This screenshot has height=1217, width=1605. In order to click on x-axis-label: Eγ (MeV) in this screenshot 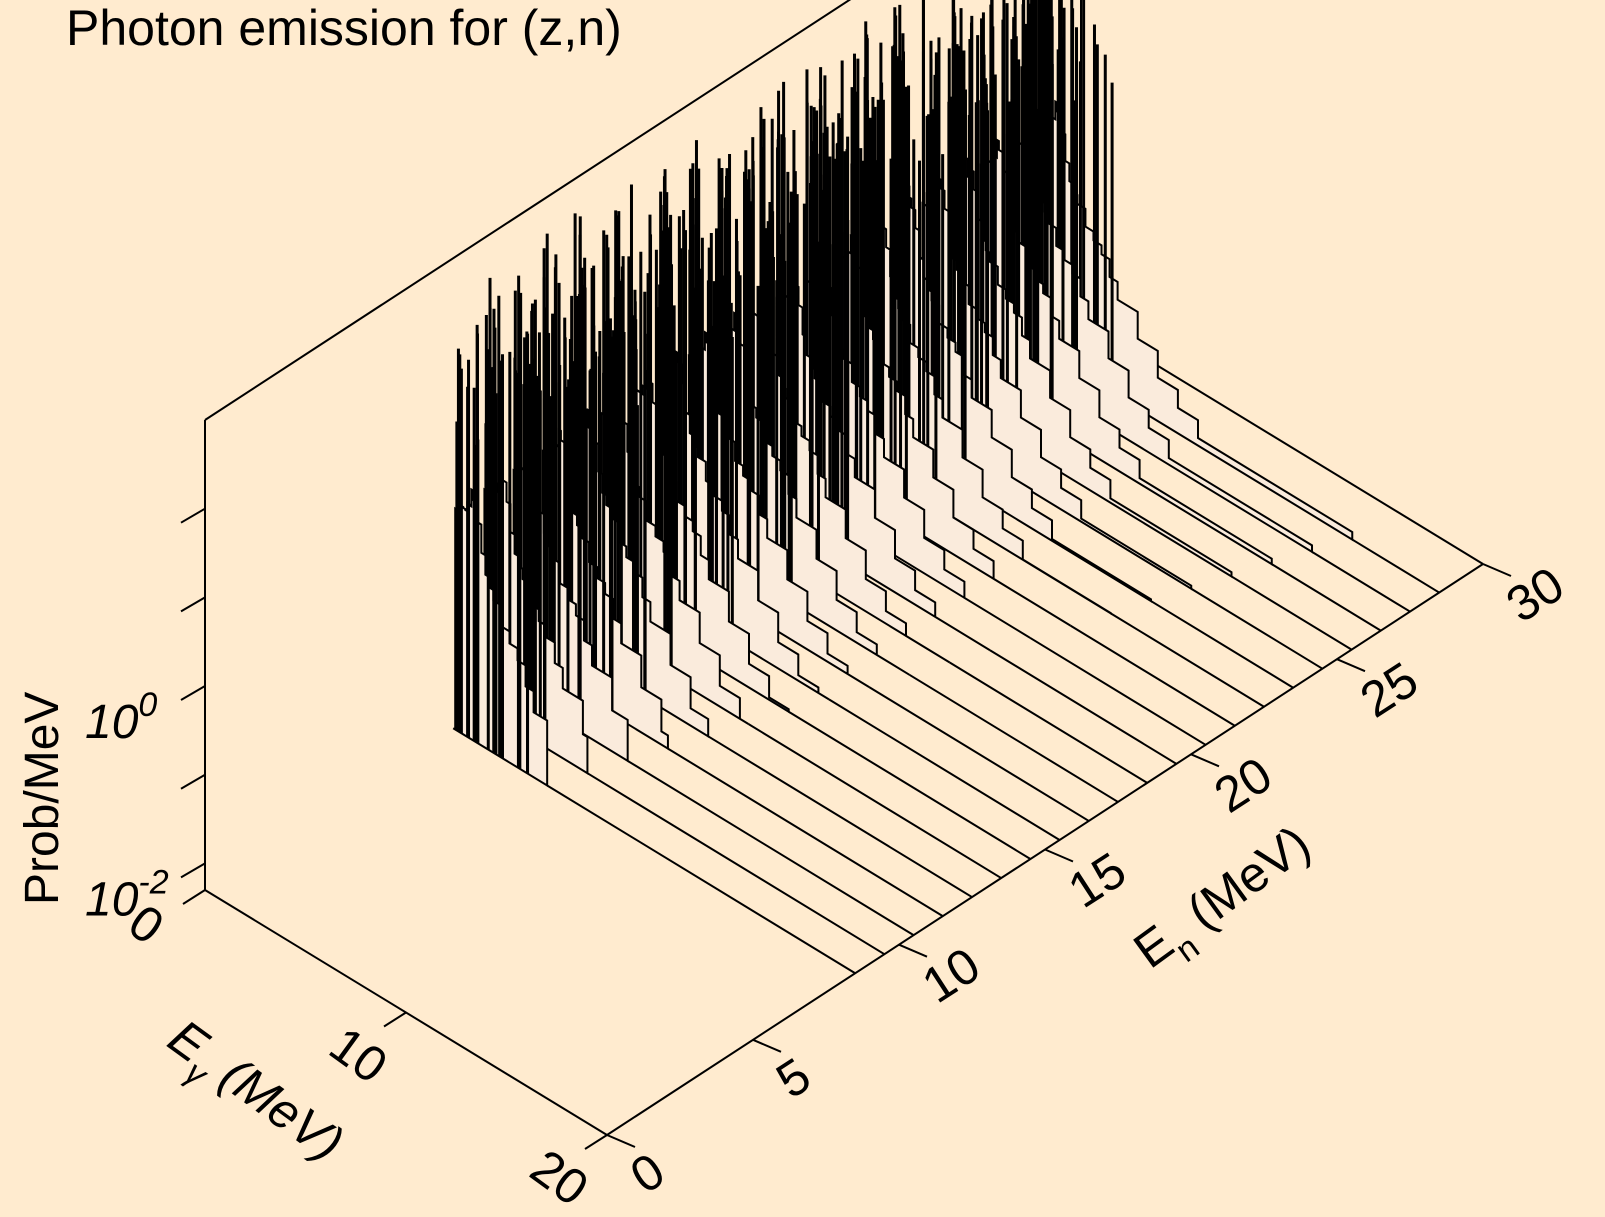, I will do `click(252, 1096)`.